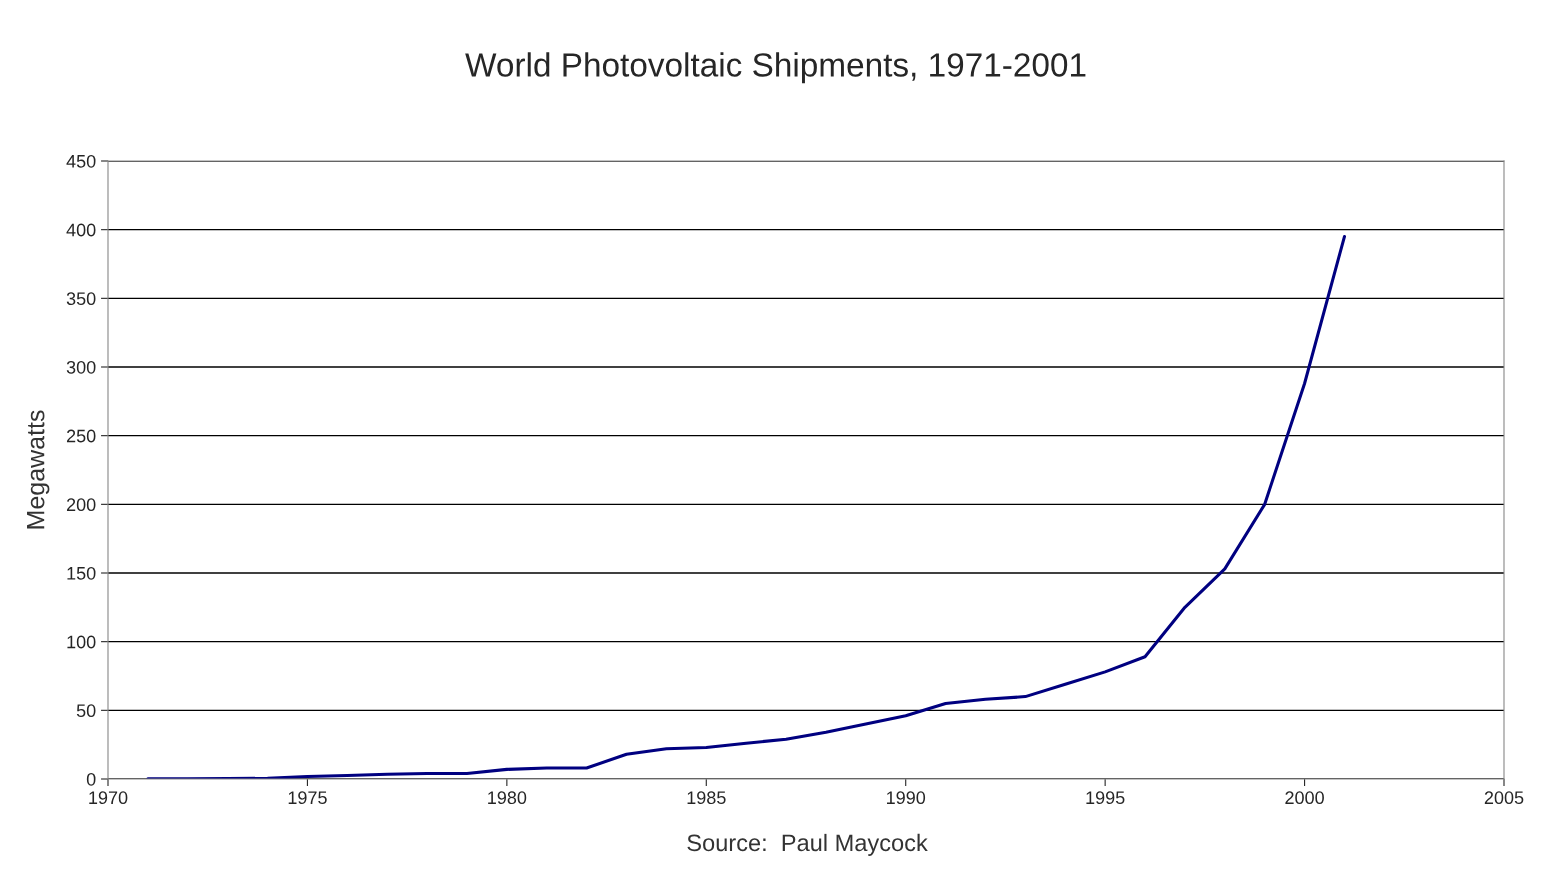 The height and width of the screenshot is (871, 1552). What do you see at coordinates (706, 798) in the screenshot?
I see `x-tick-label: 1985` at bounding box center [706, 798].